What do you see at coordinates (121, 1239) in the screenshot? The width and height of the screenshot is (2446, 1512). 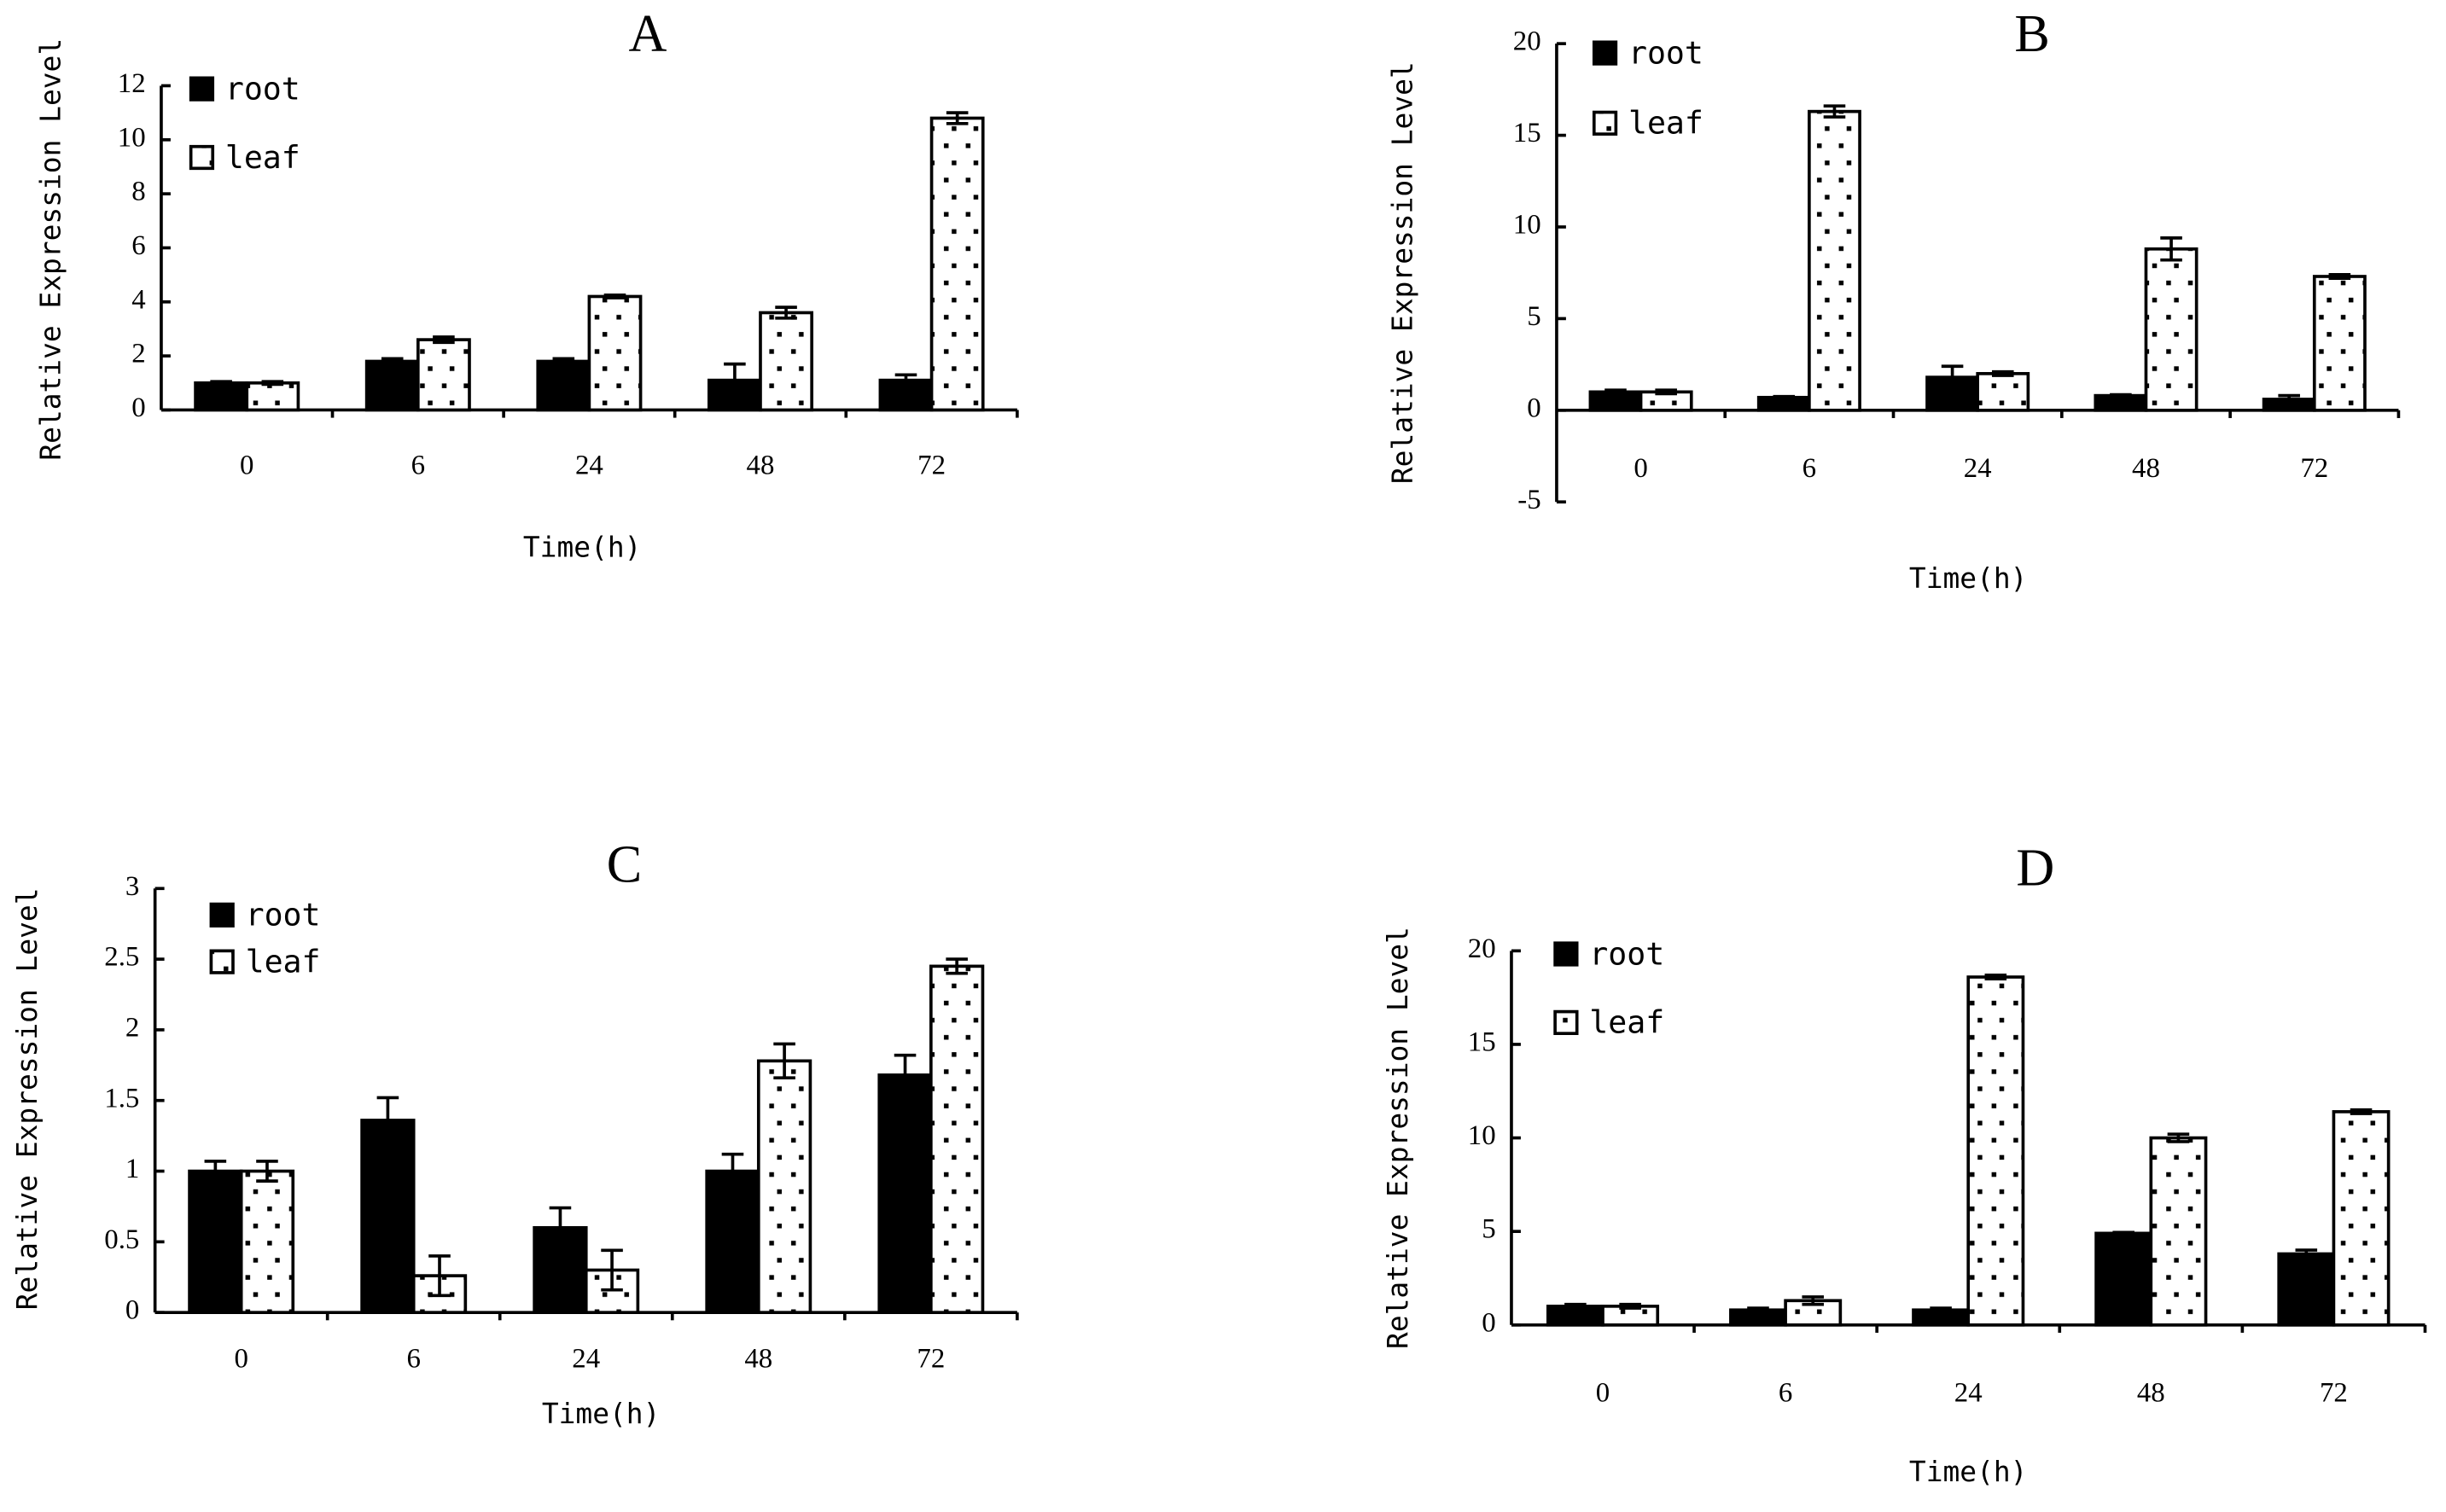 I see `y-tick-label: 0.5` at bounding box center [121, 1239].